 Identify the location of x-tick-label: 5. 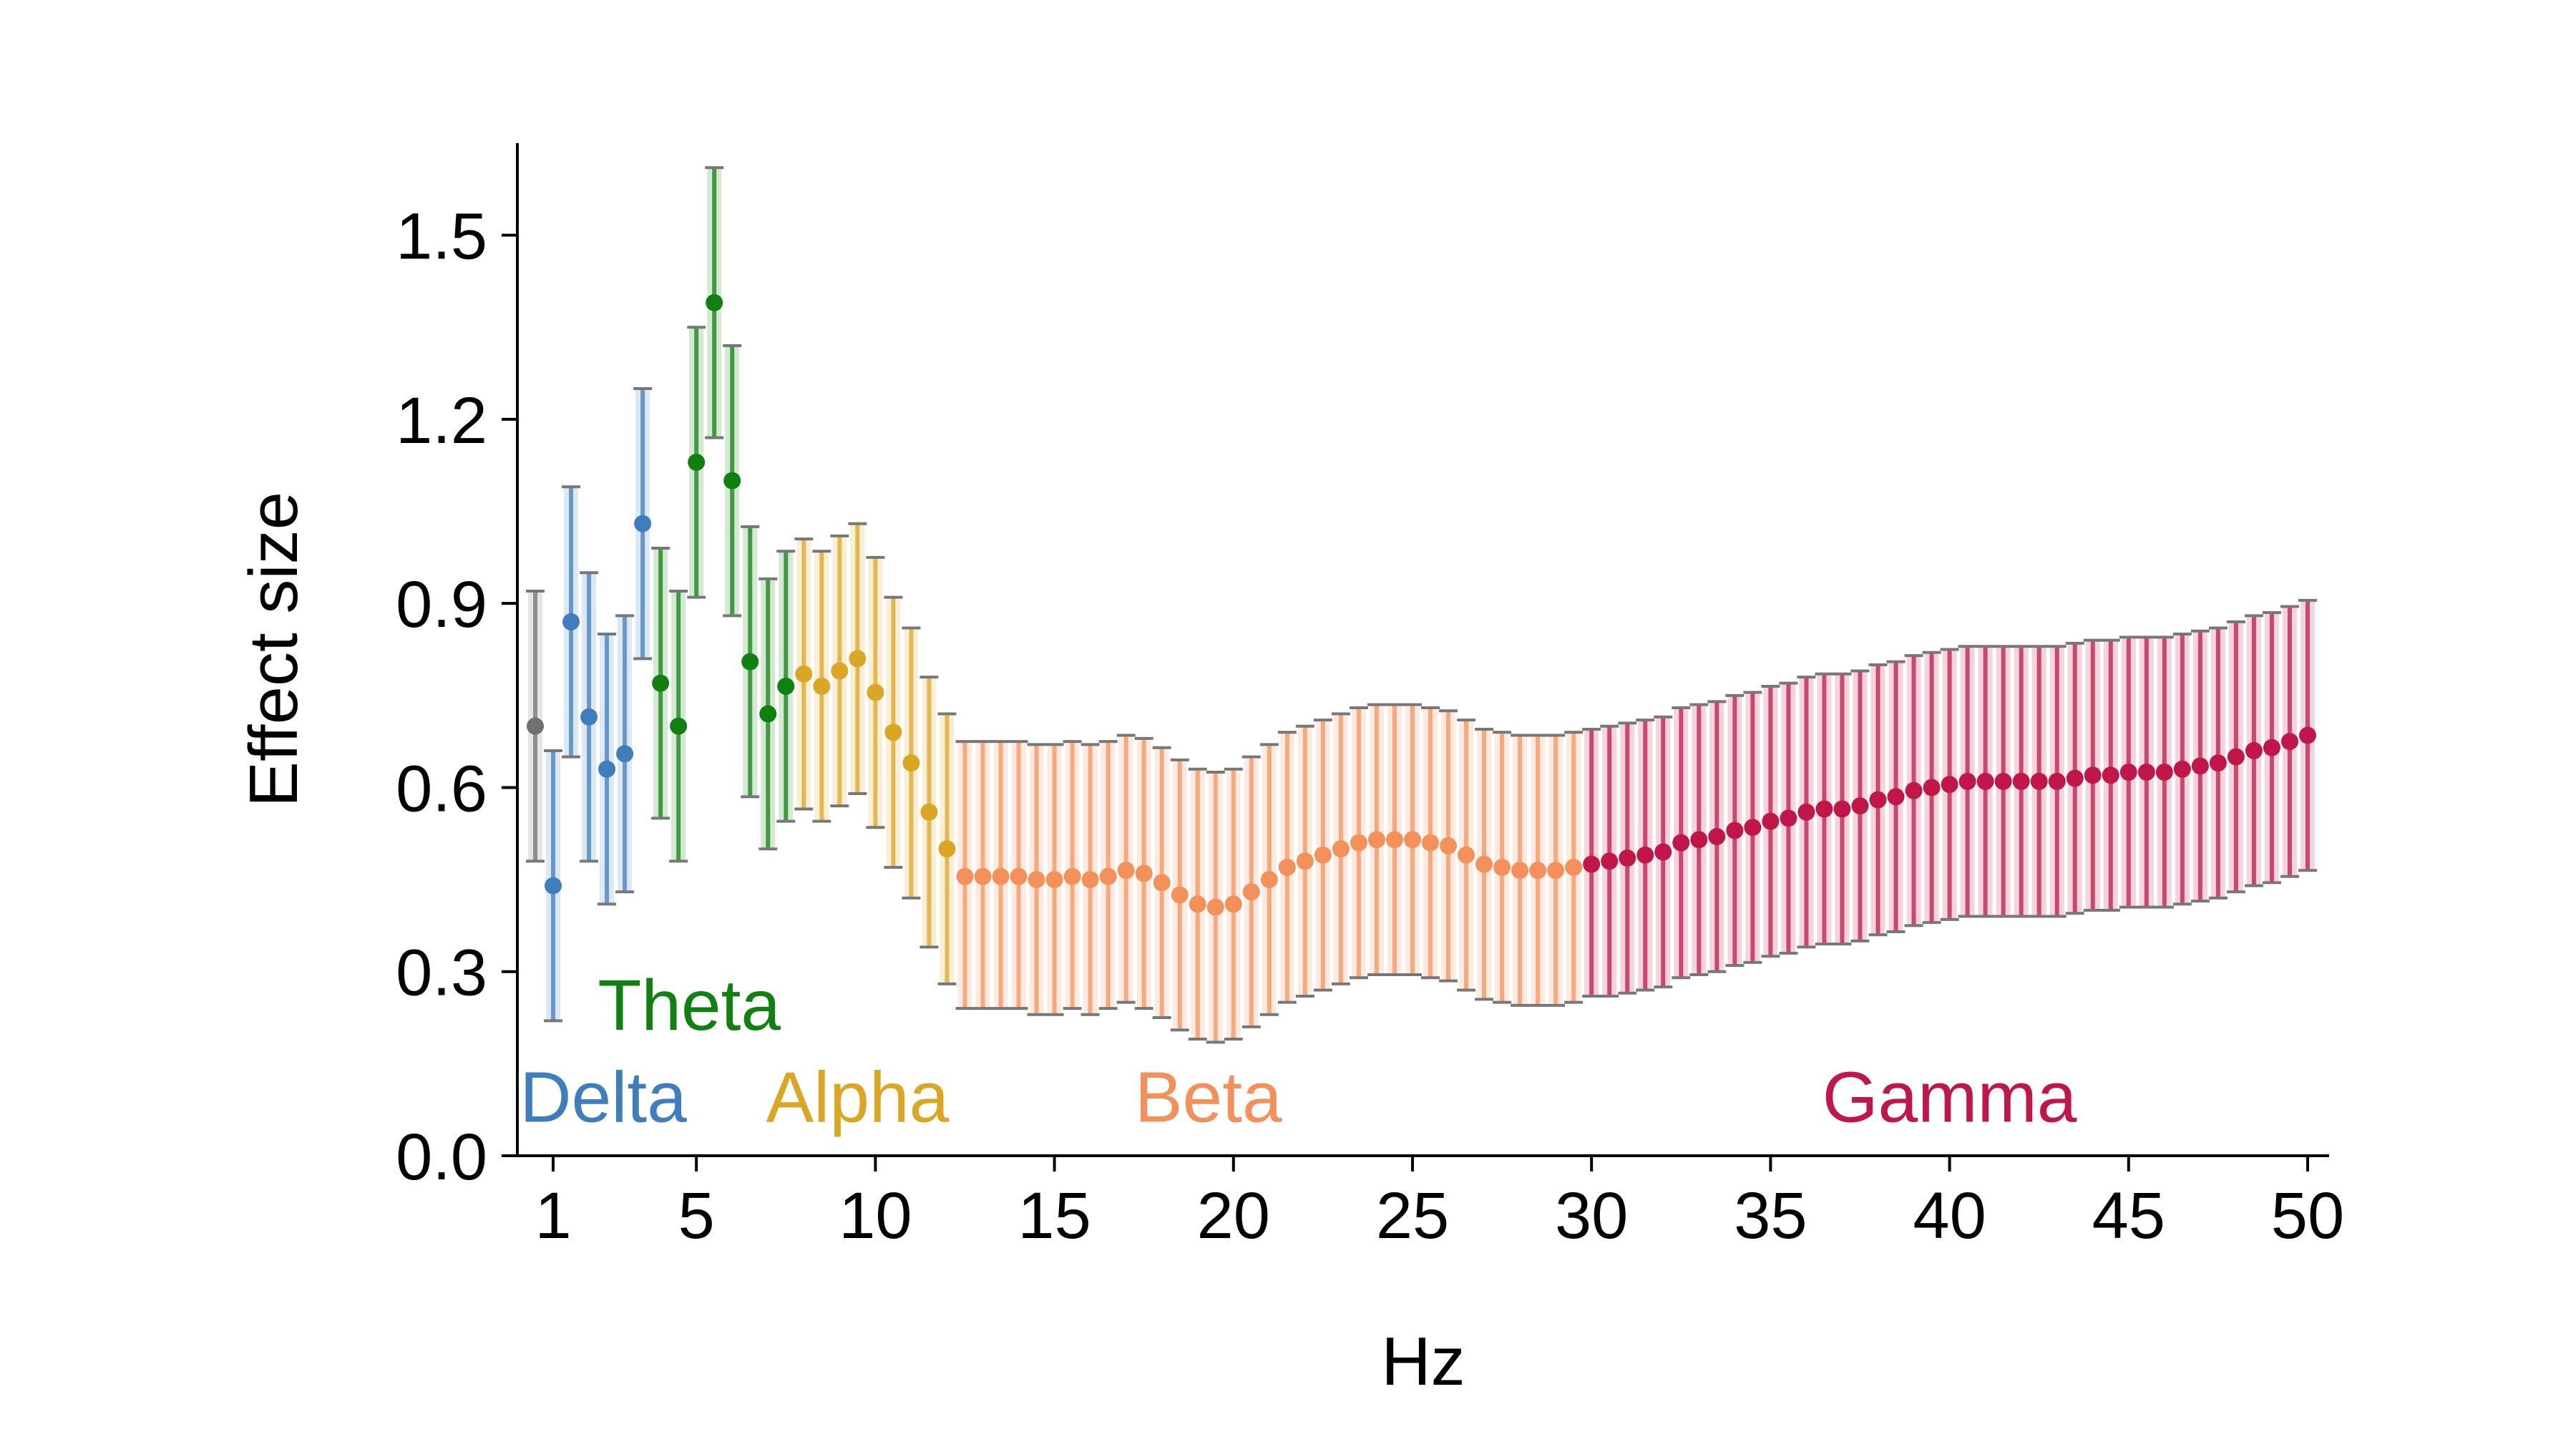
(696, 1215).